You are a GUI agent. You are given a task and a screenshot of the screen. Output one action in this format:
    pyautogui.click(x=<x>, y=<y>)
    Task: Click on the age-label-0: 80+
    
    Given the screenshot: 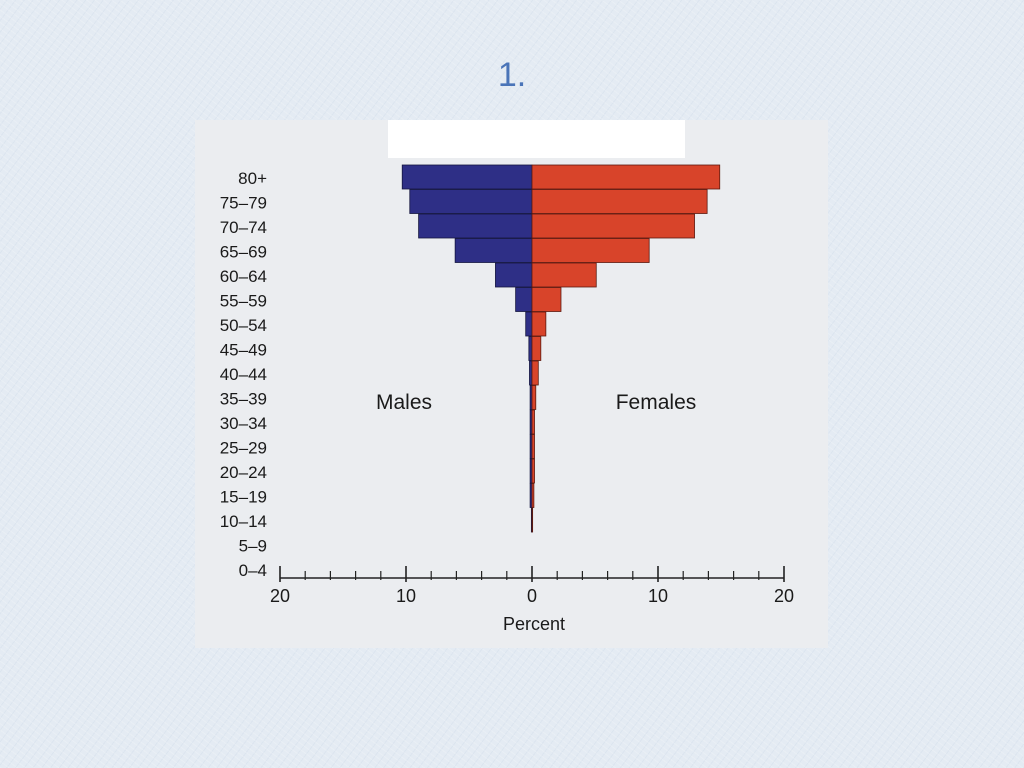 What is the action you would take?
    pyautogui.click(x=252, y=178)
    